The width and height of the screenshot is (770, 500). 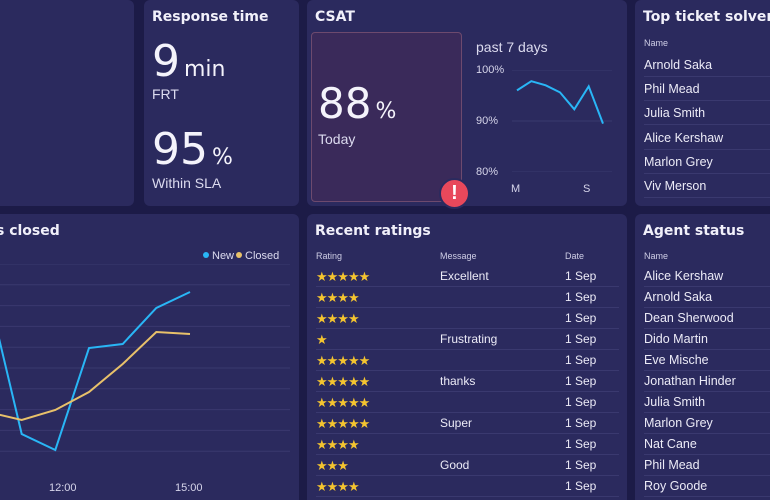 What do you see at coordinates (512, 47) in the screenshot?
I see `csat-chart-title: past 7 days` at bounding box center [512, 47].